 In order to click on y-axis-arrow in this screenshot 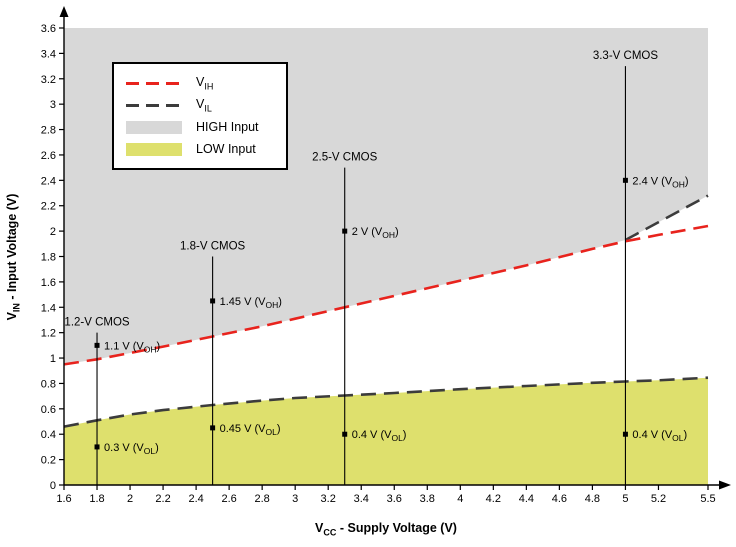, I will do `click(64, 11)`.